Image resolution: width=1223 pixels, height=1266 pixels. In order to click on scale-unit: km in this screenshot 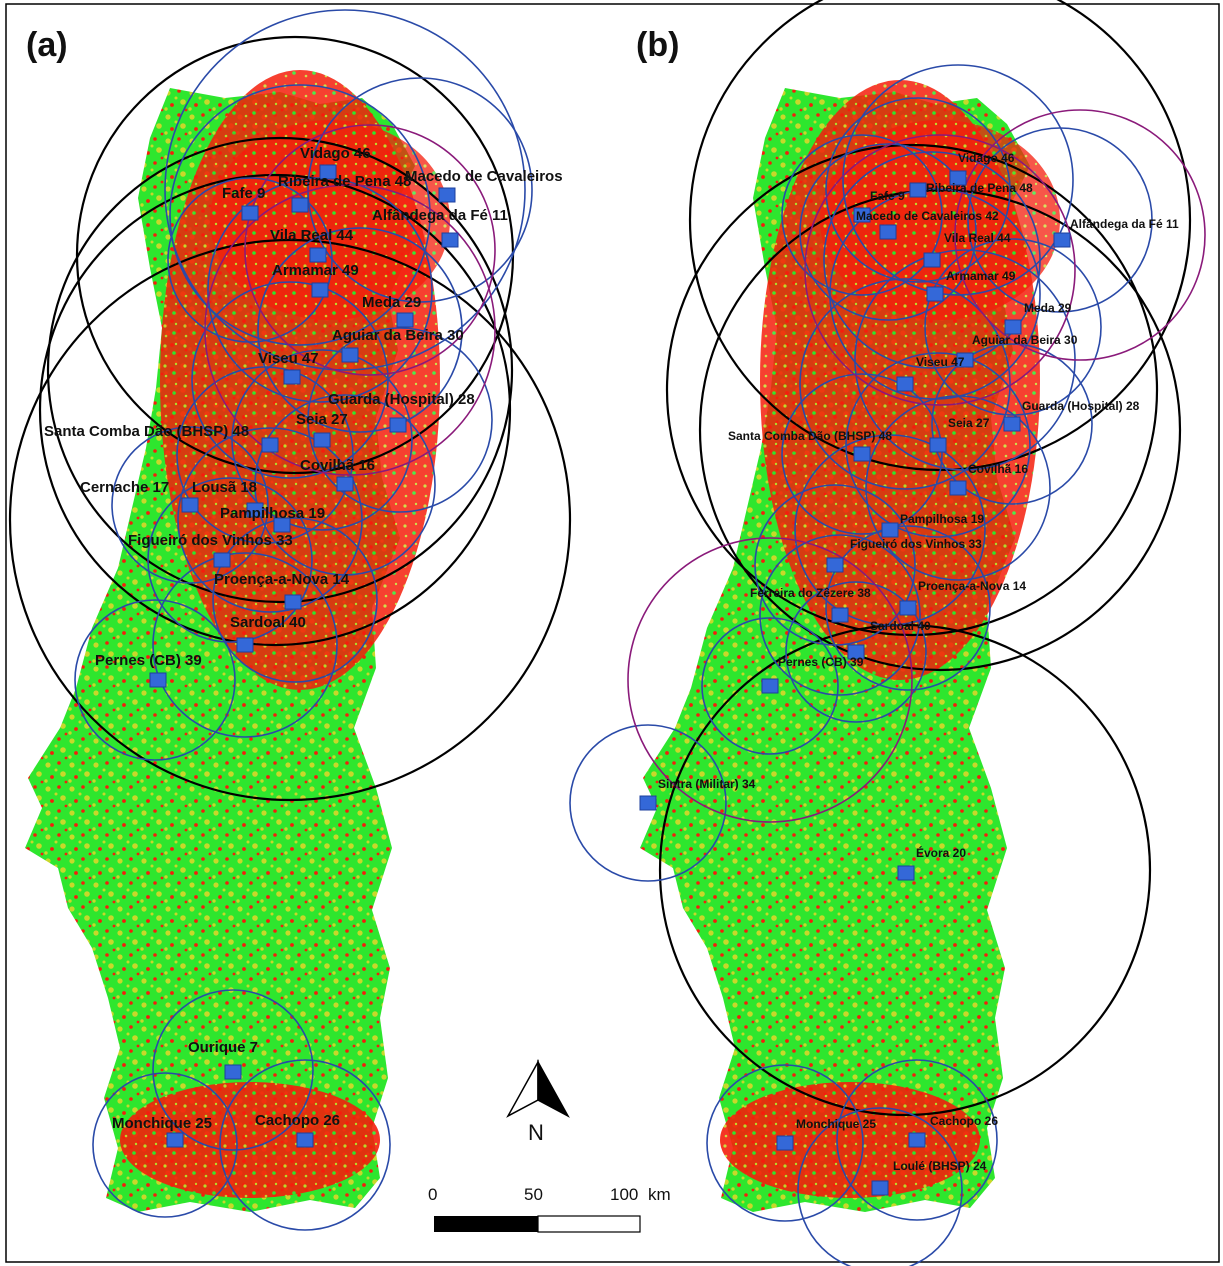, I will do `click(659, 1194)`.